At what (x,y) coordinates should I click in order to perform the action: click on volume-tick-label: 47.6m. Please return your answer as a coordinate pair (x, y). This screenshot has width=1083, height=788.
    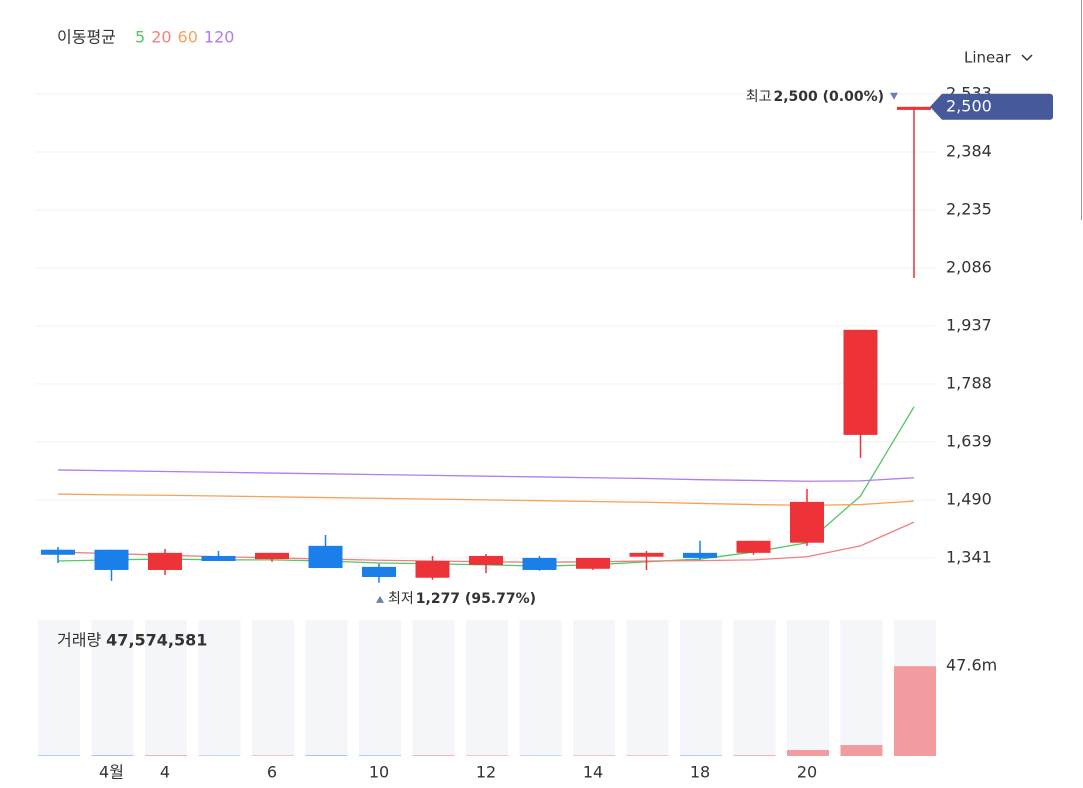
    Looking at the image, I should click on (971, 665).